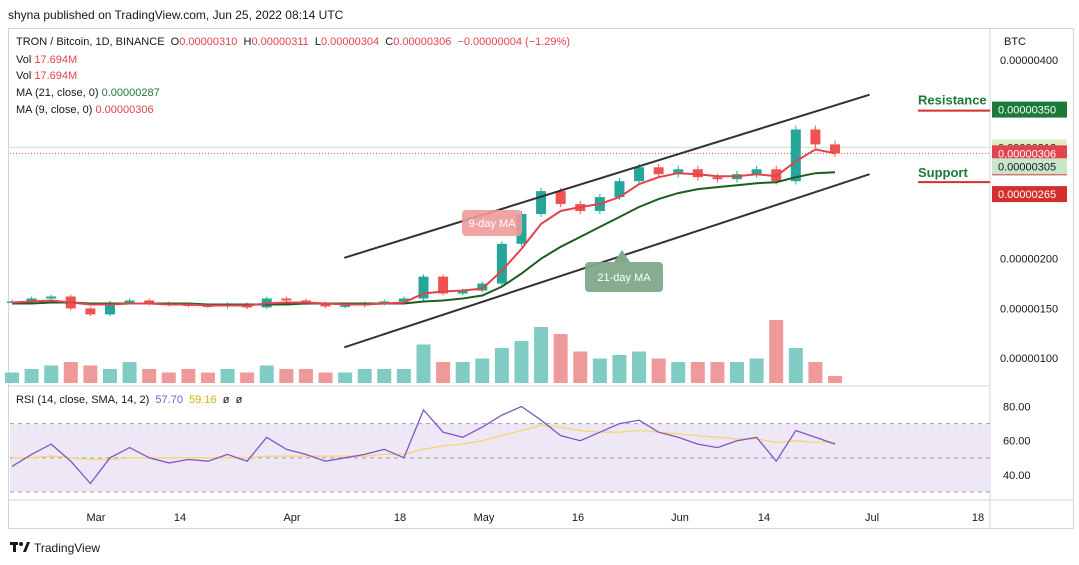 This screenshot has width=1079, height=565. I want to click on support-price-badge-bg, so click(1029, 194).